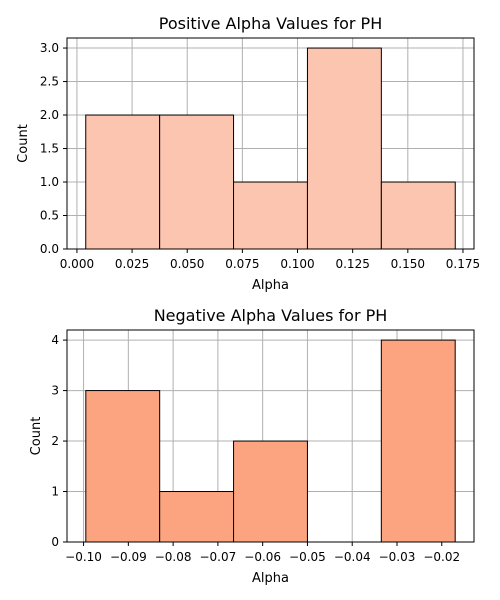  I want to click on y-tick-label: 1.0, so click(49, 182).